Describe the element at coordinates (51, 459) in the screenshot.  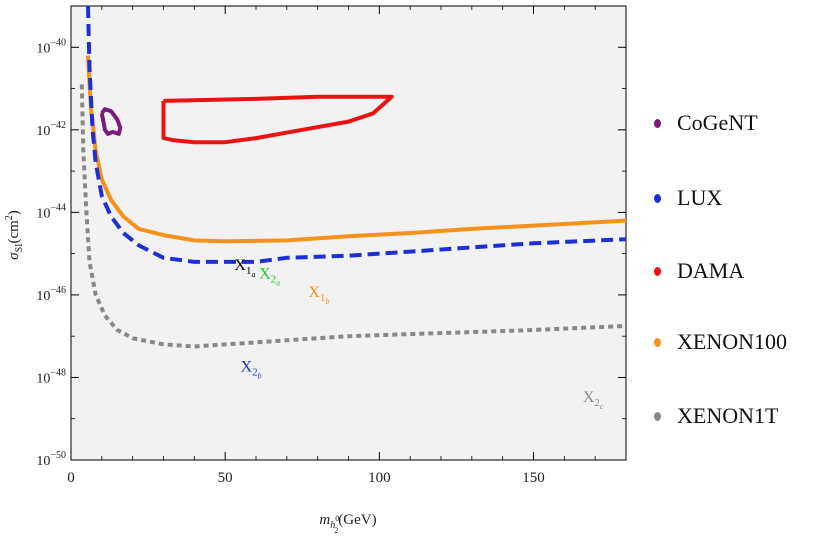
I see `y-tick-label: 10−50` at that location.